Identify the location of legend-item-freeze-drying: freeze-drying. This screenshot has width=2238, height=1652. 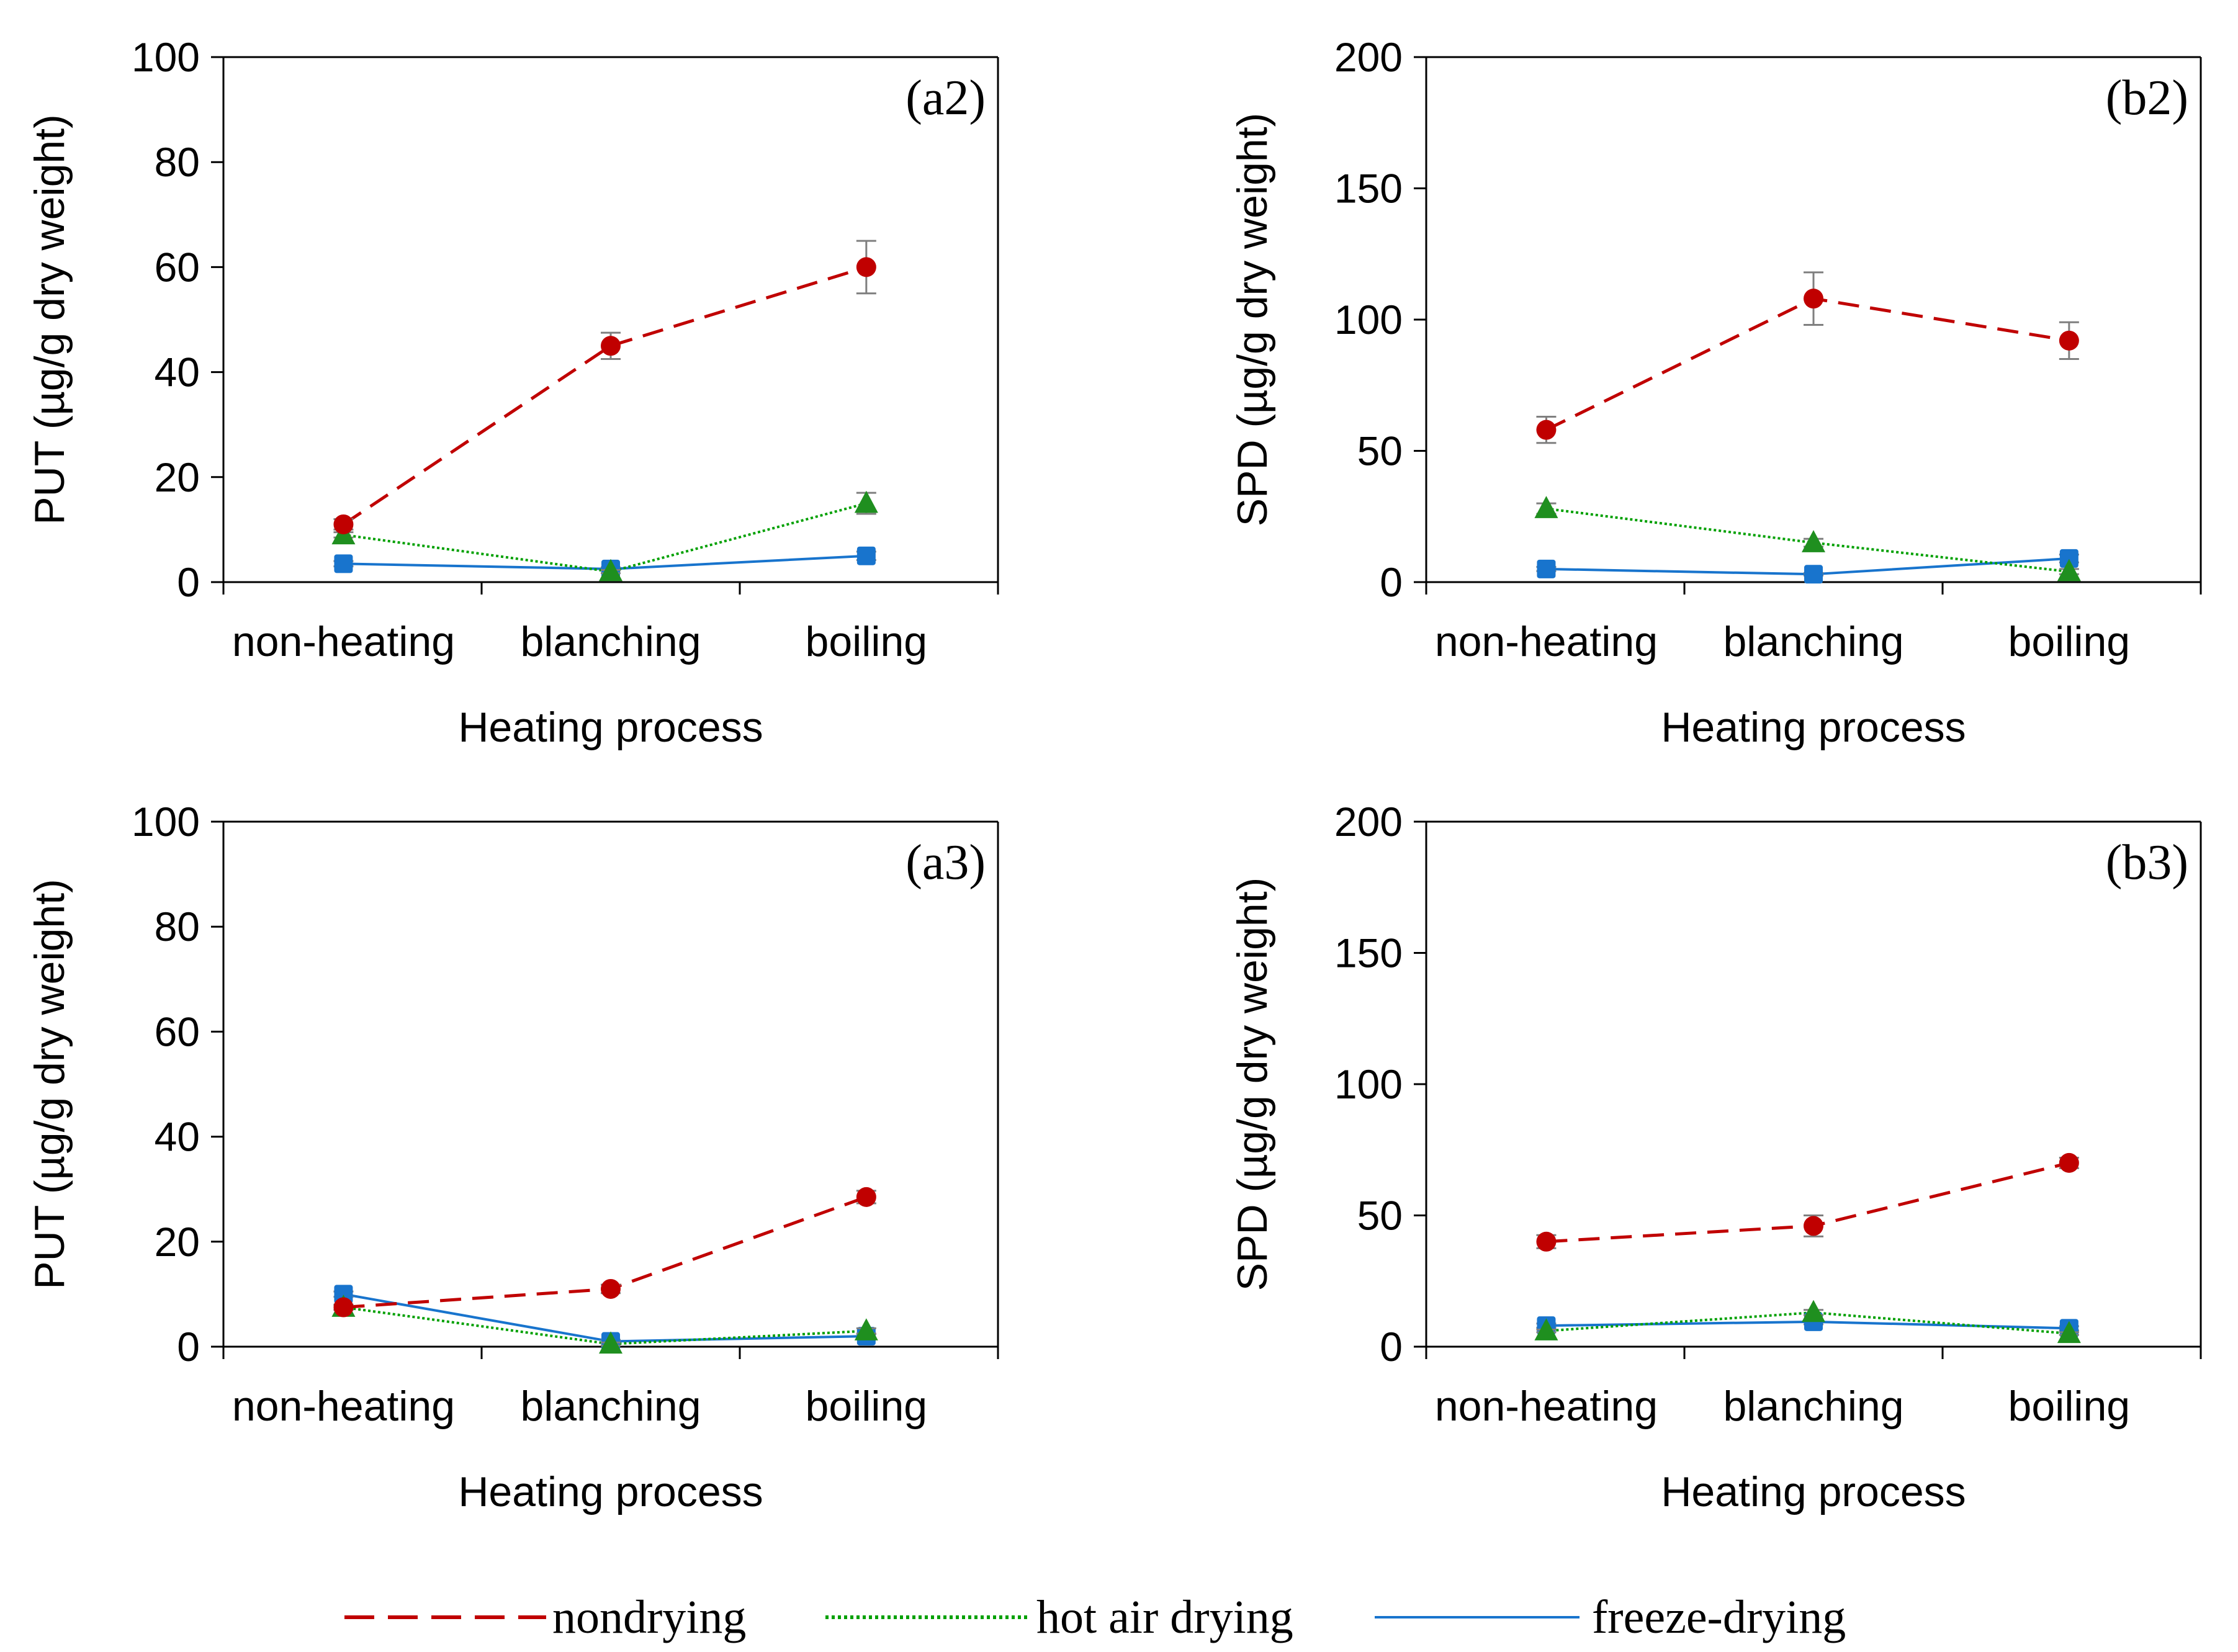
(1610, 1617).